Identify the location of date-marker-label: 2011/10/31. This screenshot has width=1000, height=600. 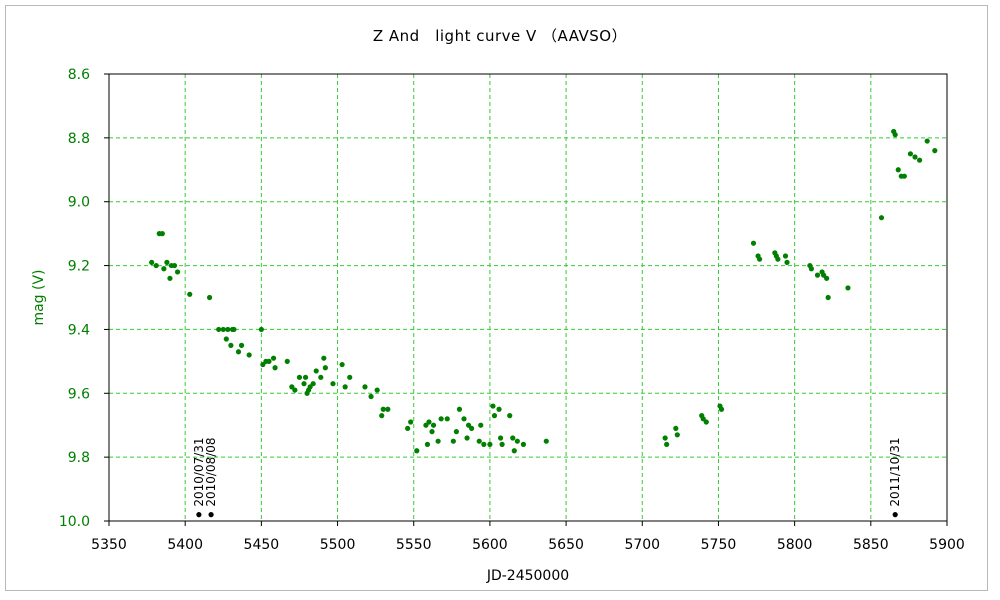
(895, 471).